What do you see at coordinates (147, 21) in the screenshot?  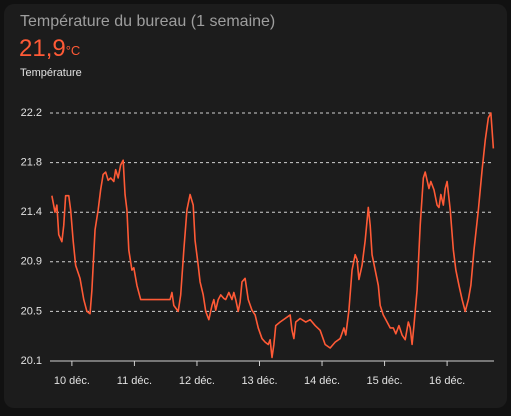 I see `card-title: Température du bureau (1 semaine)` at bounding box center [147, 21].